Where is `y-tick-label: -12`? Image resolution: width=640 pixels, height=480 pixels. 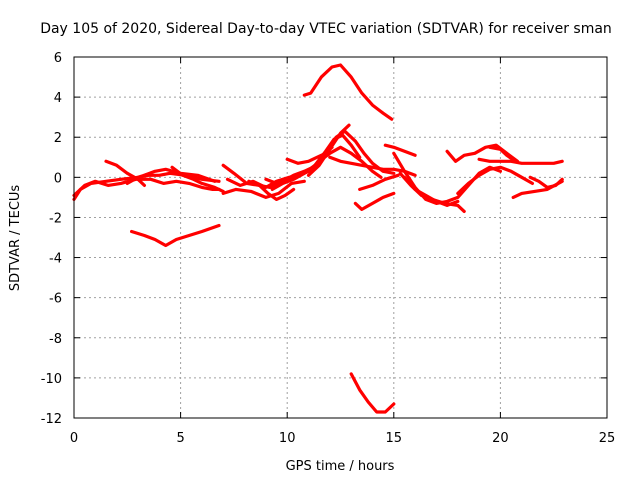 y-tick-label: -12 is located at coordinates (51, 419).